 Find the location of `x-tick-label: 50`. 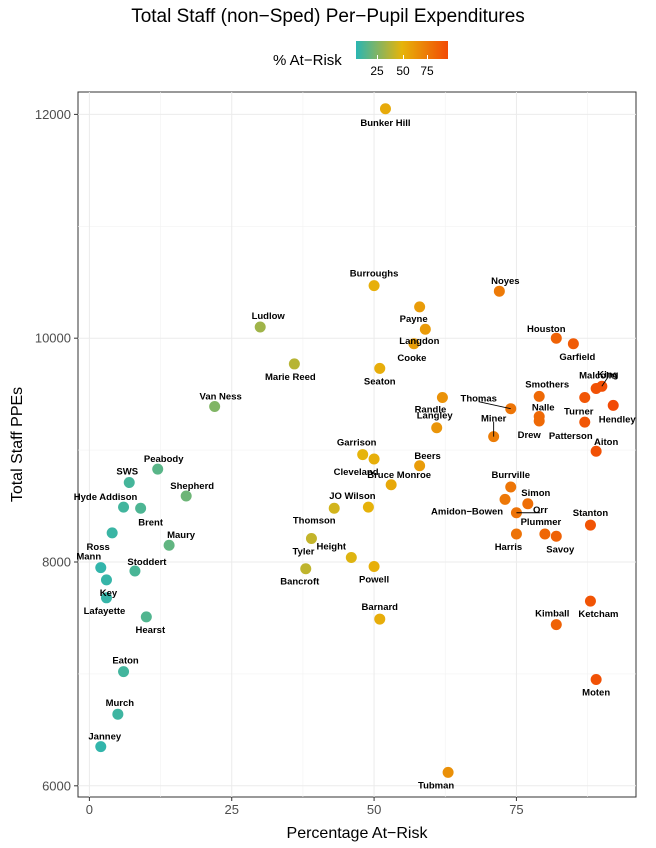

x-tick-label: 50 is located at coordinates (374, 809).